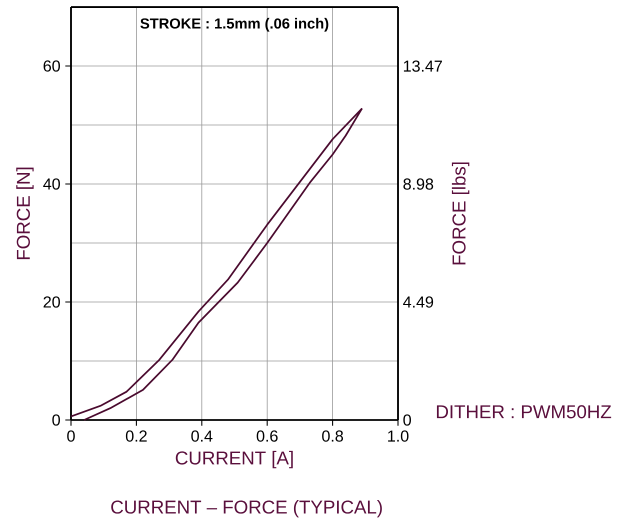 The image size is (632, 522). What do you see at coordinates (461, 213) in the screenshot?
I see `y2-axis-title: FORCE [lbs]` at bounding box center [461, 213].